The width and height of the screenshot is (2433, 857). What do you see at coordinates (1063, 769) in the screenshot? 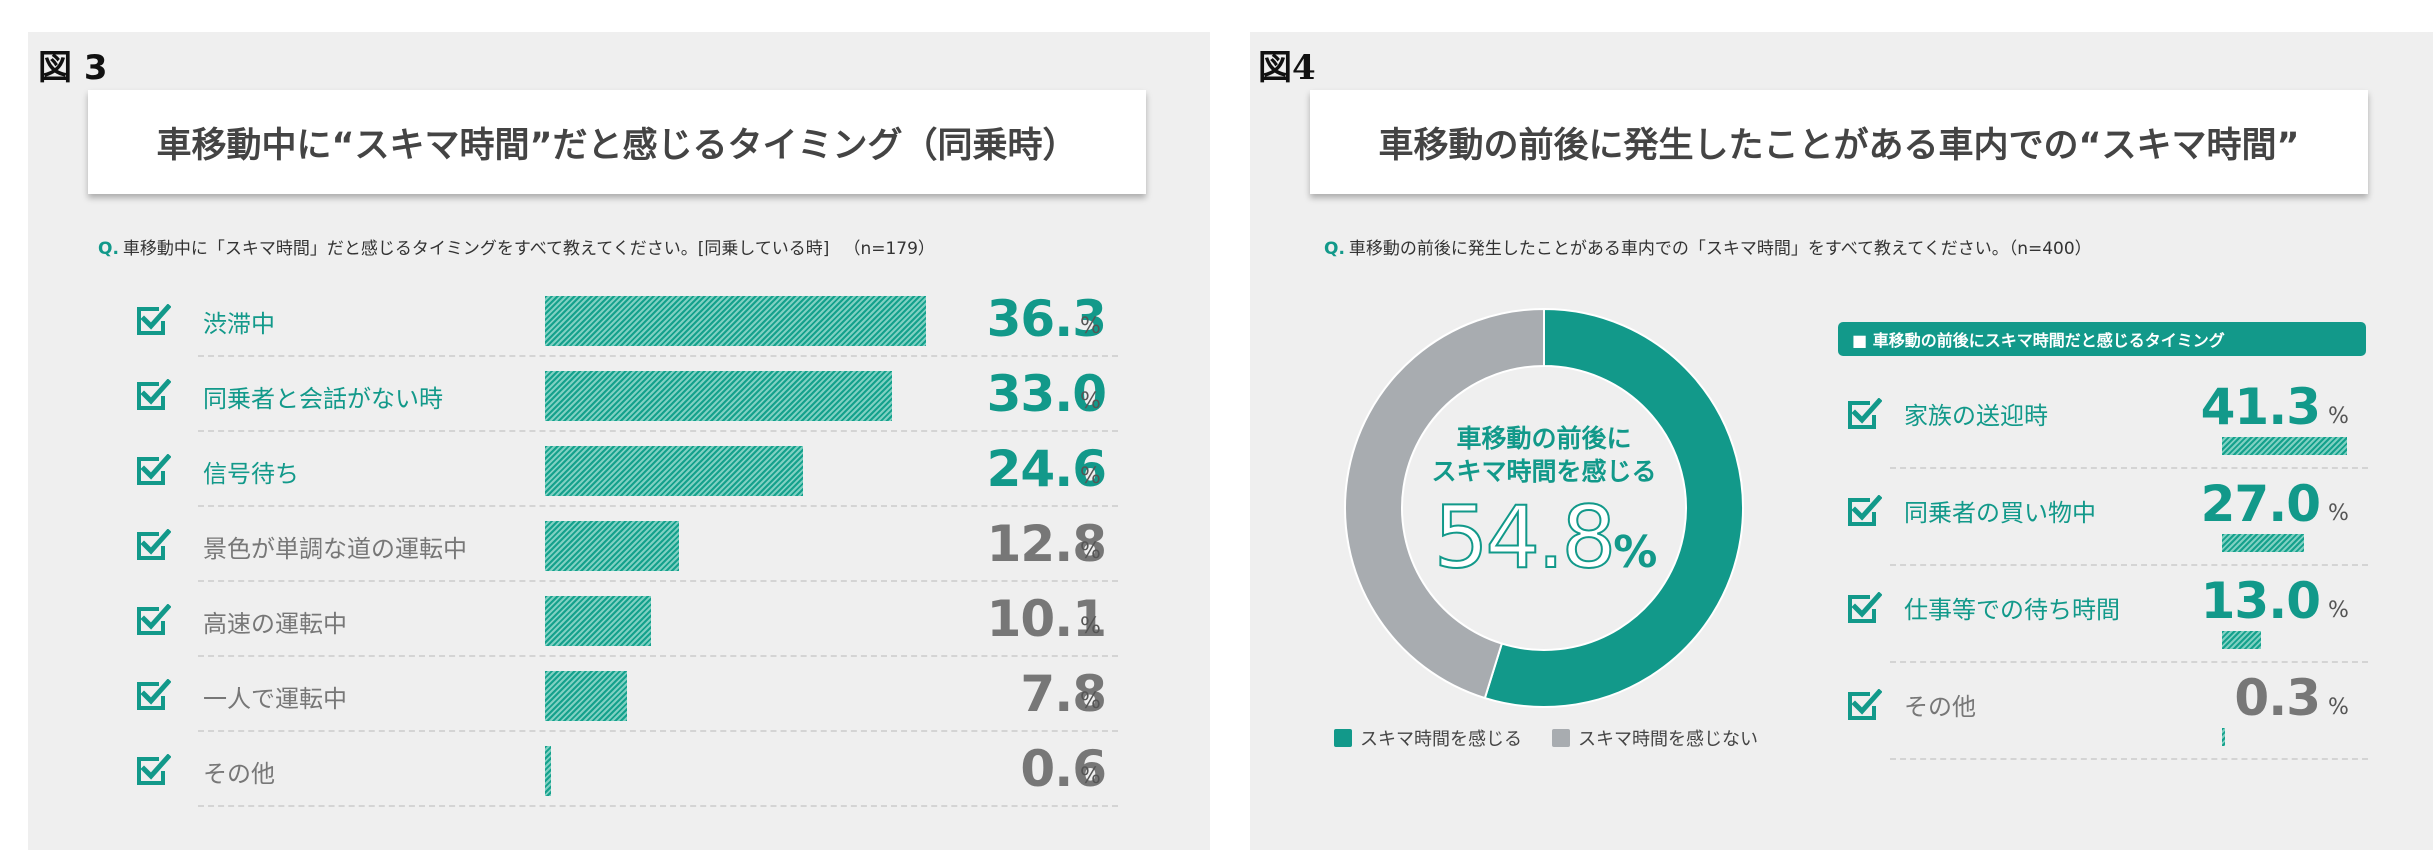
I see `value-label: 0.6` at bounding box center [1063, 769].